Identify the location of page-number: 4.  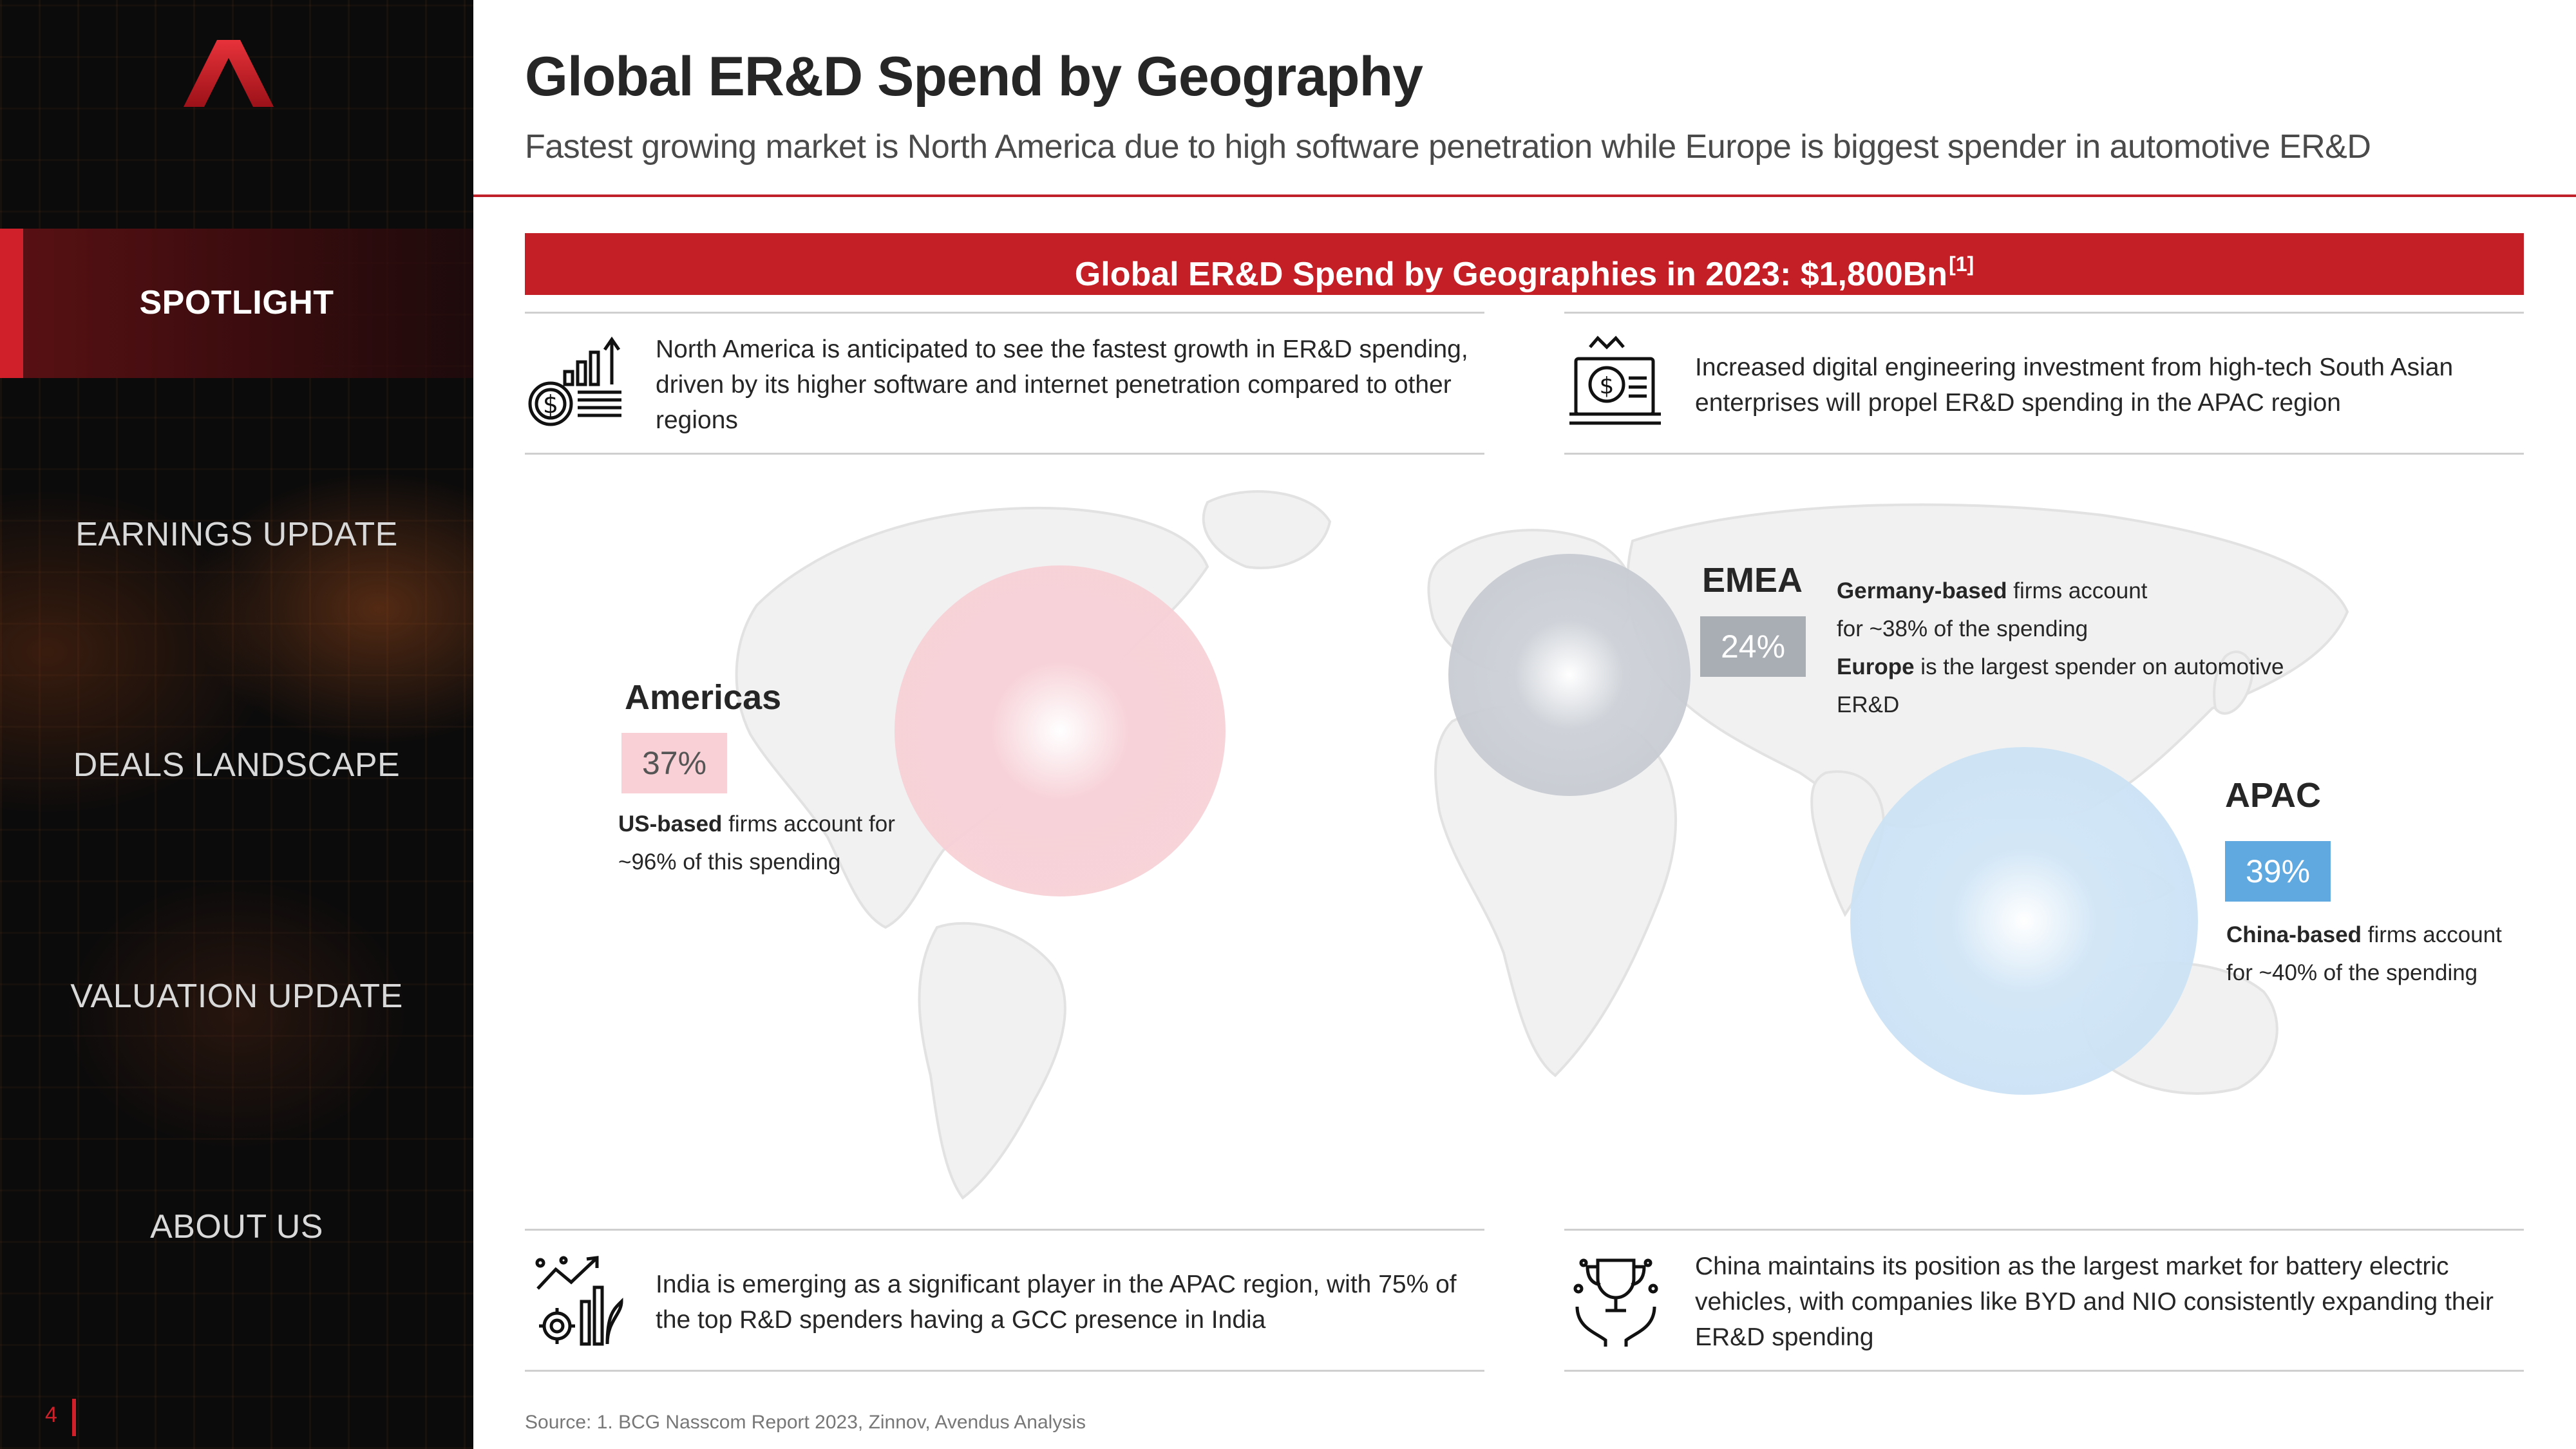
(51, 1415).